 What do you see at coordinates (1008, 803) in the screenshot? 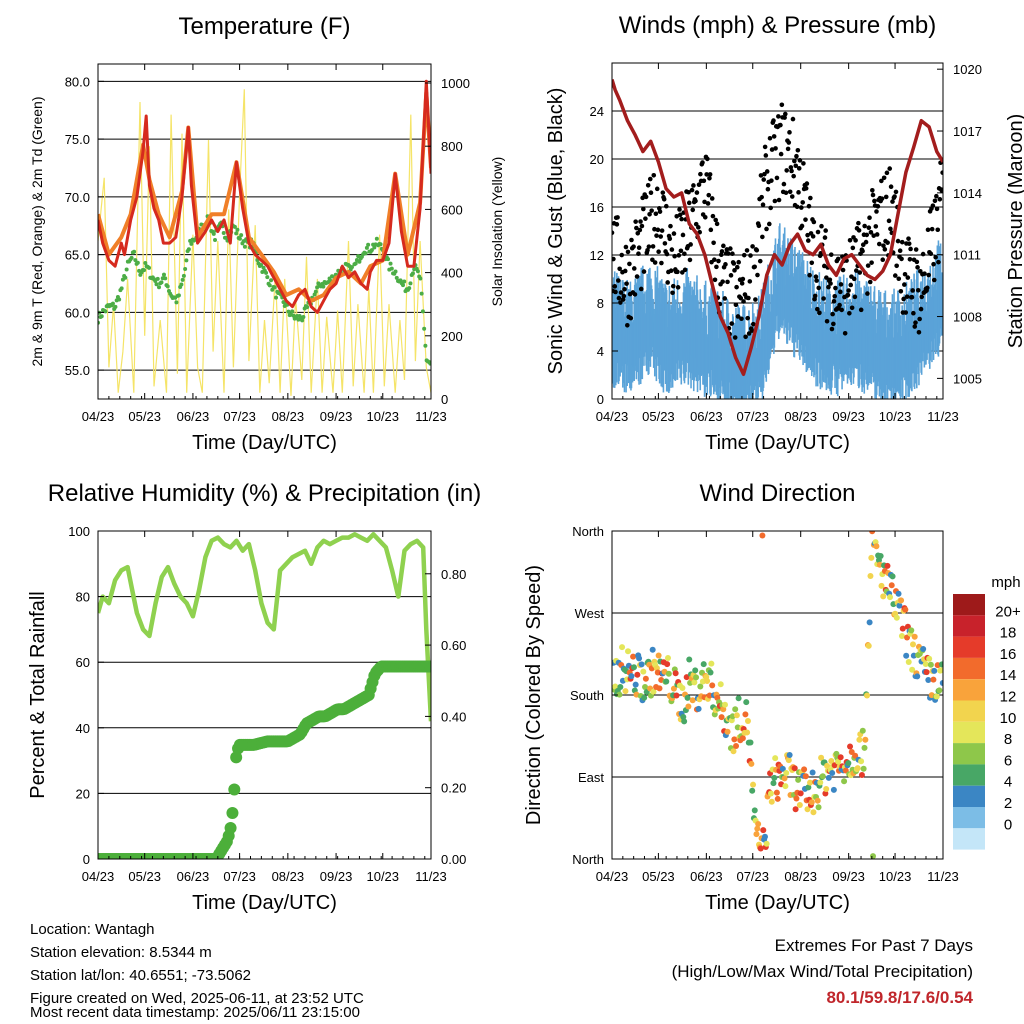
I see `legend-label: 2` at bounding box center [1008, 803].